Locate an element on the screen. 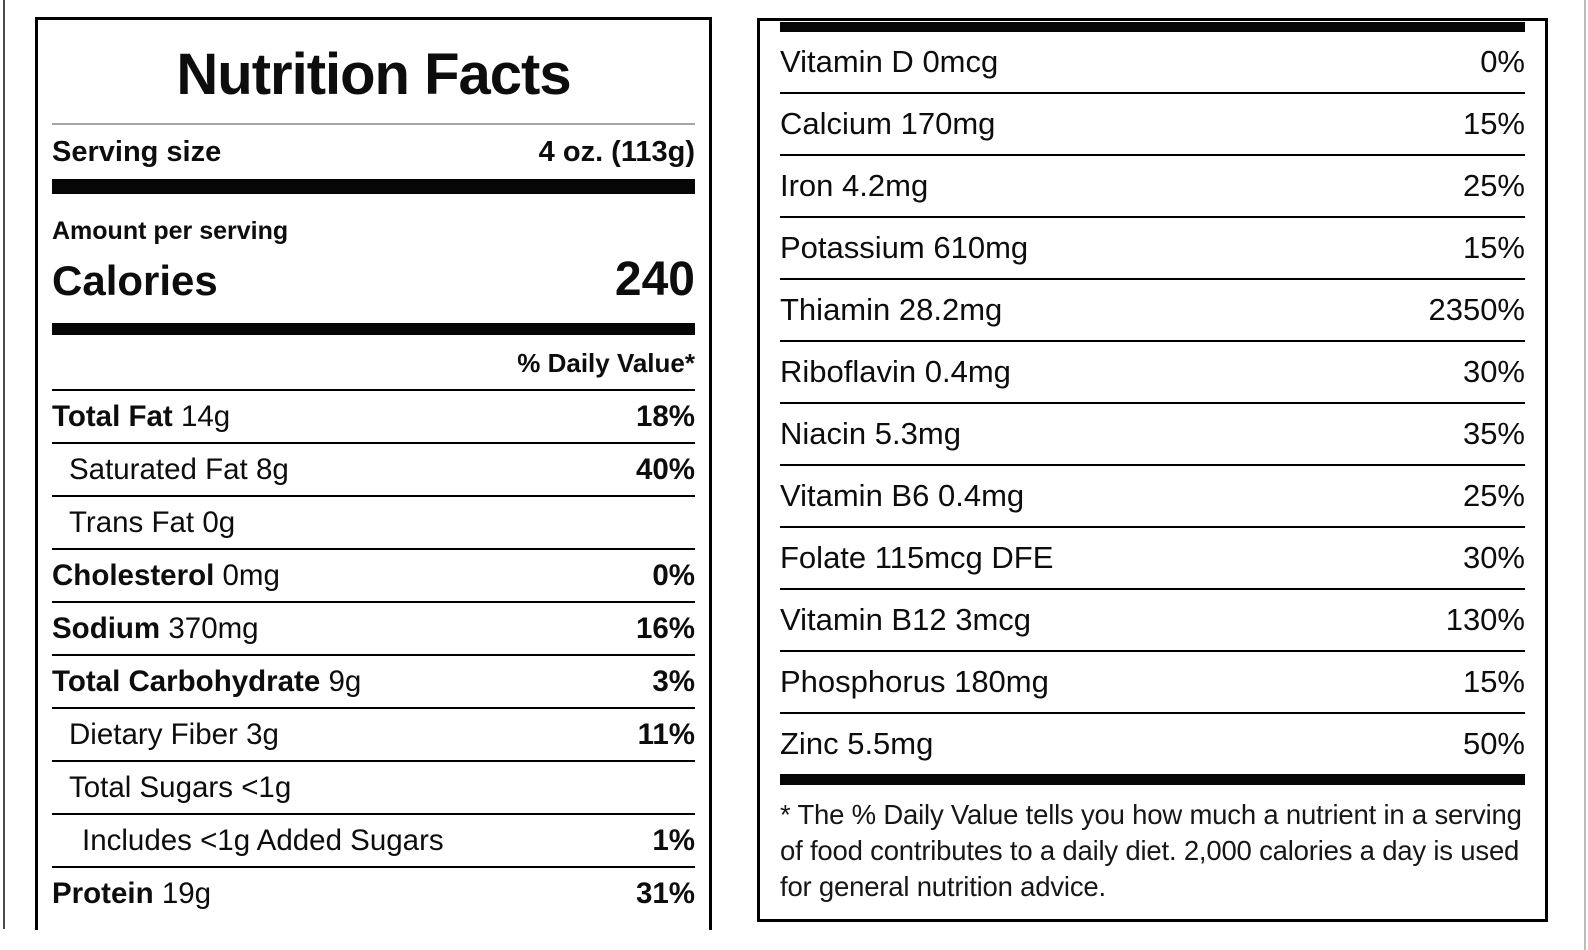 The image size is (1588, 950). nutrient-text: Zinc 5.5mg is located at coordinates (856, 744).